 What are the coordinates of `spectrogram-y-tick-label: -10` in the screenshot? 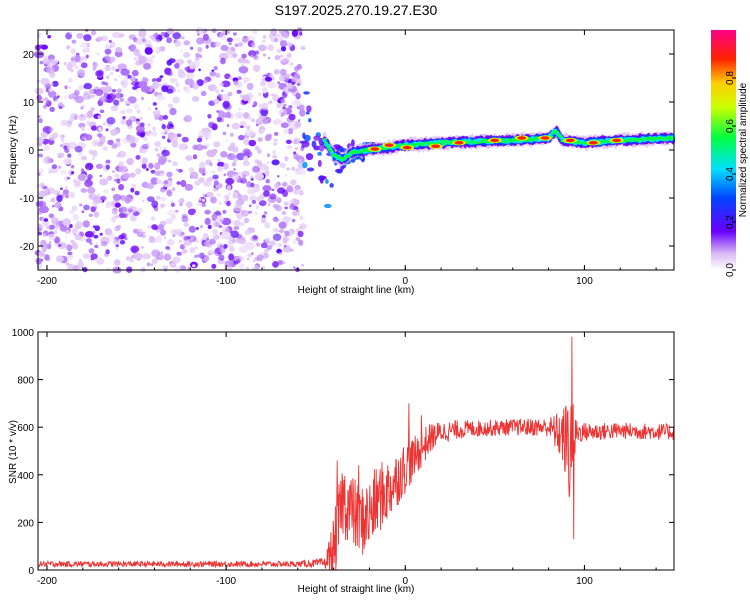 It's located at (27, 199).